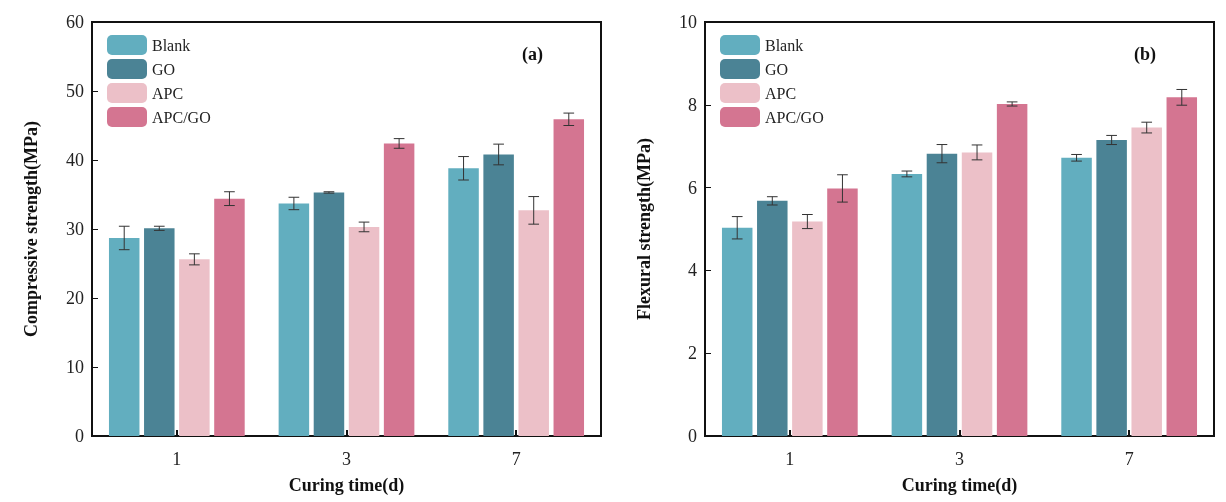 The width and height of the screenshot is (1226, 502). I want to click on y-axis-title: Compressive strength(MPa), so click(31, 229).